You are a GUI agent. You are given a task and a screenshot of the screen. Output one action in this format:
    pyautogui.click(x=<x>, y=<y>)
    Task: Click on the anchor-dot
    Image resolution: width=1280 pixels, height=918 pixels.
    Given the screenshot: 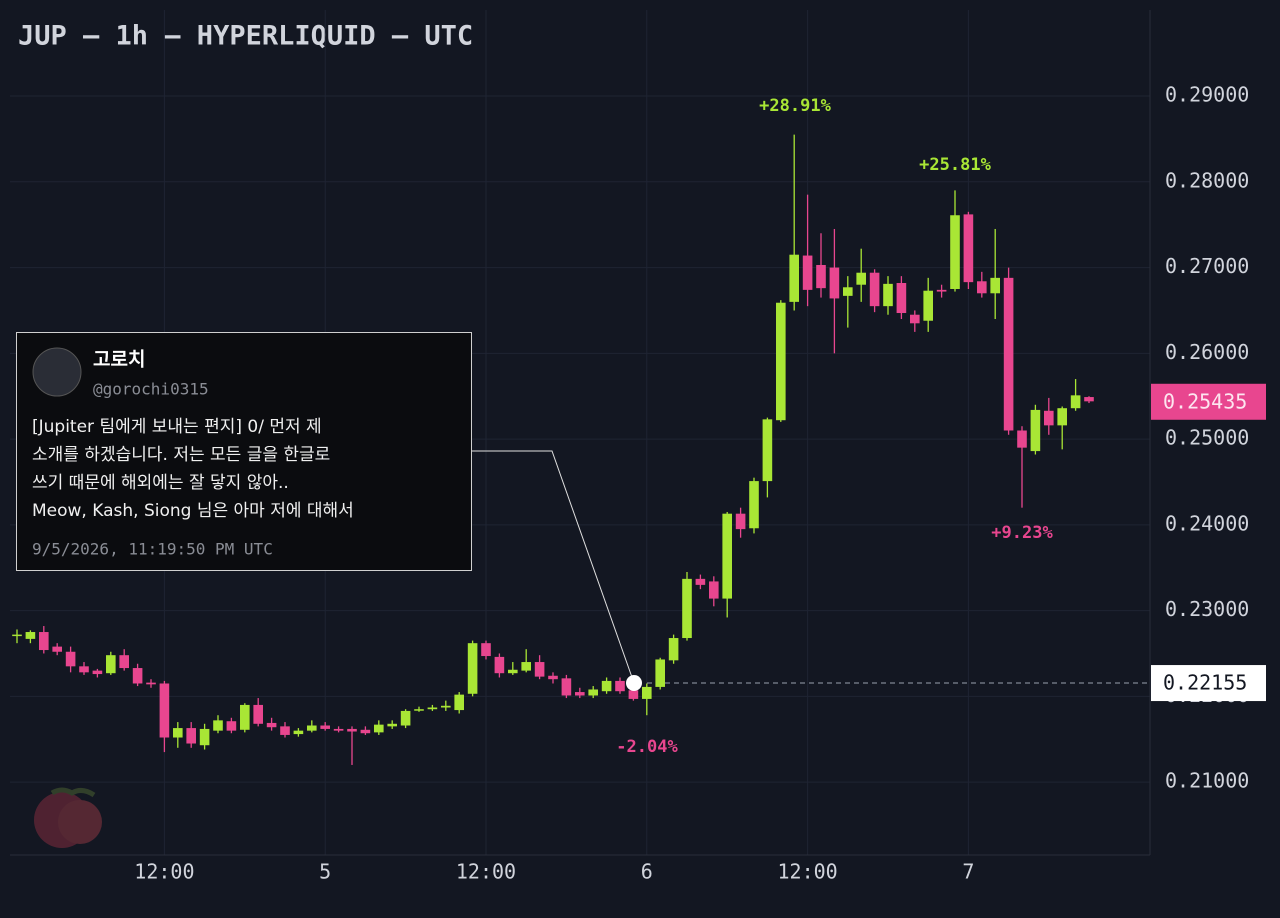 What is the action you would take?
    pyautogui.click(x=634, y=683)
    